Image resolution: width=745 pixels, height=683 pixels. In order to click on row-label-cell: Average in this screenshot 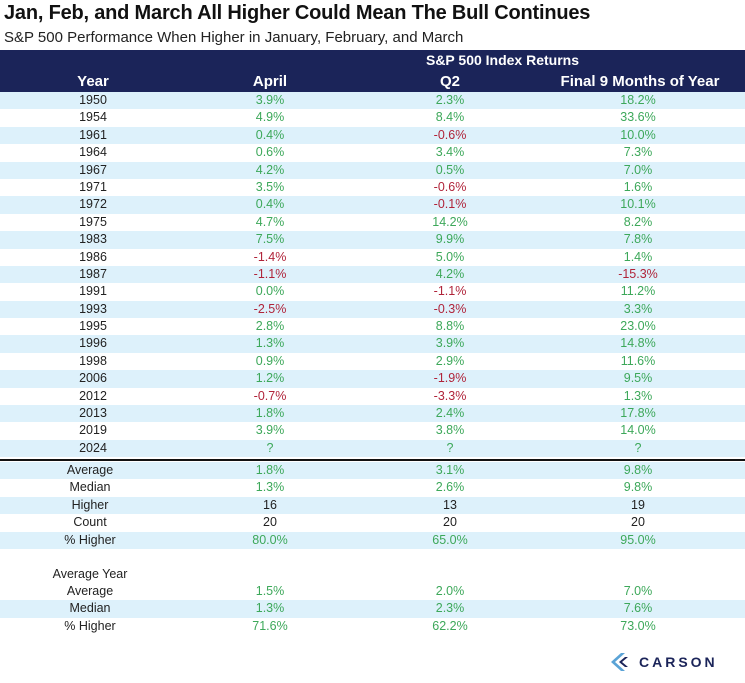, I will do `click(90, 470)`.